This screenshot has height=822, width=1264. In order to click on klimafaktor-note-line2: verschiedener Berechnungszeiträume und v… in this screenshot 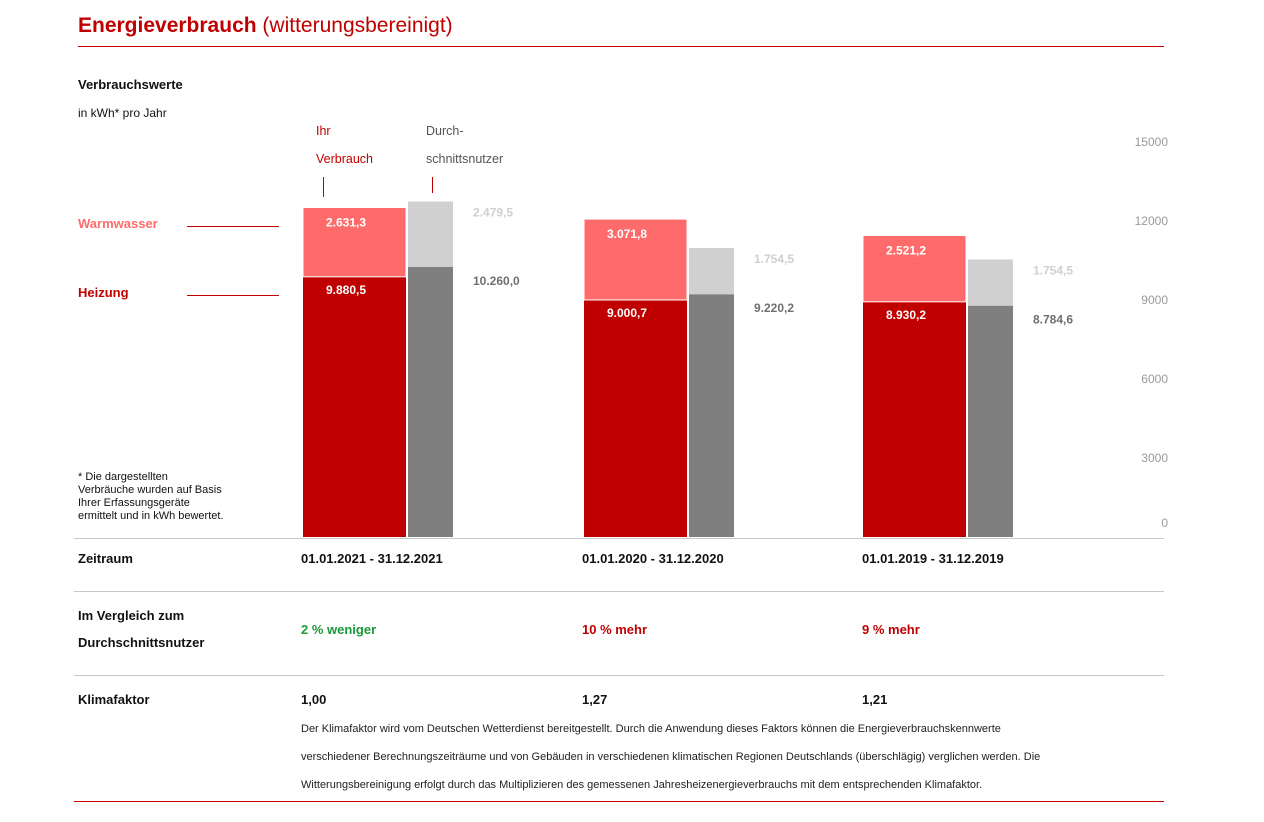, I will do `click(671, 757)`.